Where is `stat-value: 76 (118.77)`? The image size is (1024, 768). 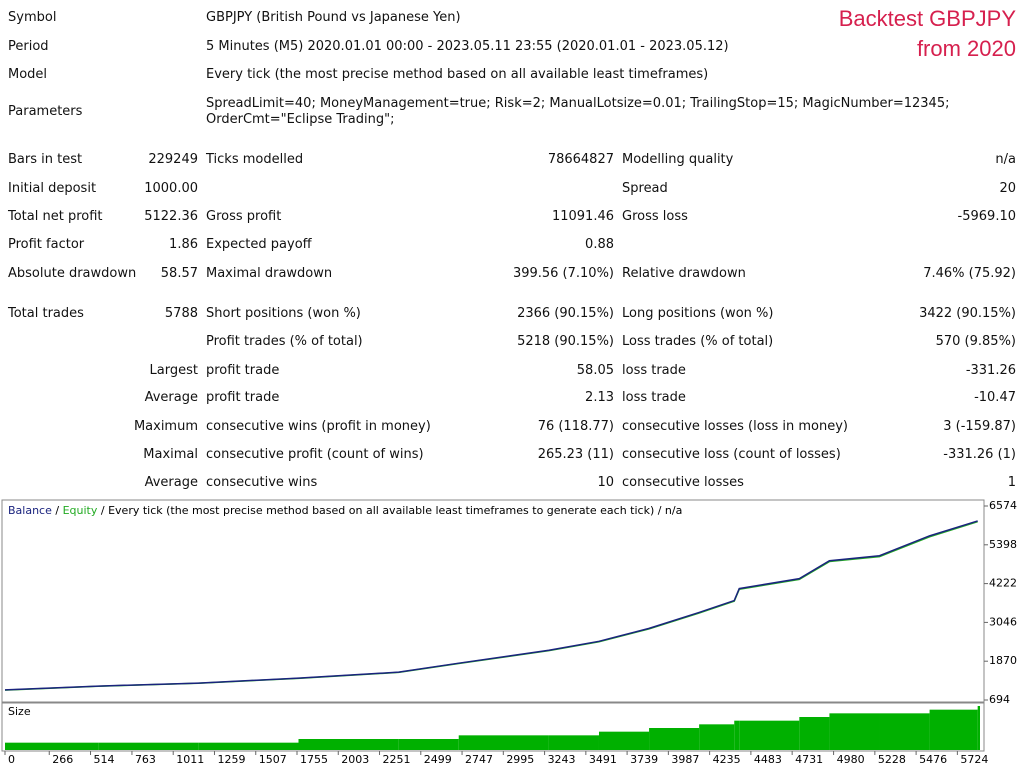
stat-value: 76 (118.77) is located at coordinates (575, 426).